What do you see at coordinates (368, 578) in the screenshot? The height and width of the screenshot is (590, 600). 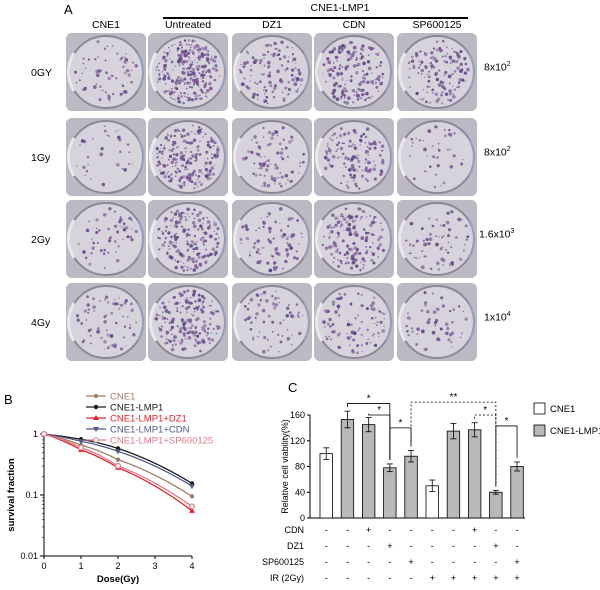 I see `treatment-mark: -` at bounding box center [368, 578].